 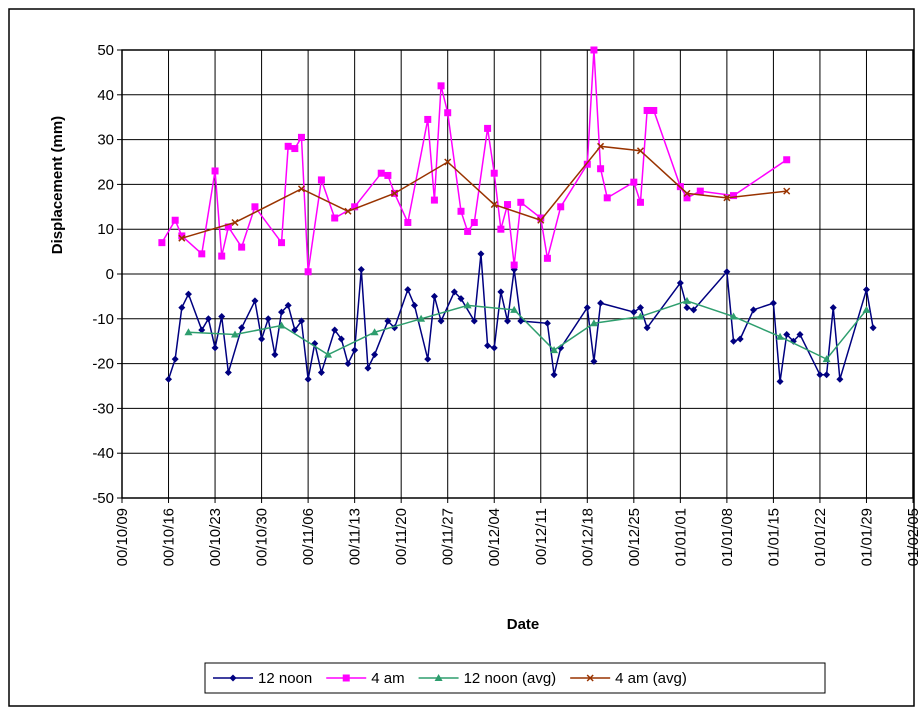 I want to click on x-tick-label: 00/10/09, so click(x=122, y=537).